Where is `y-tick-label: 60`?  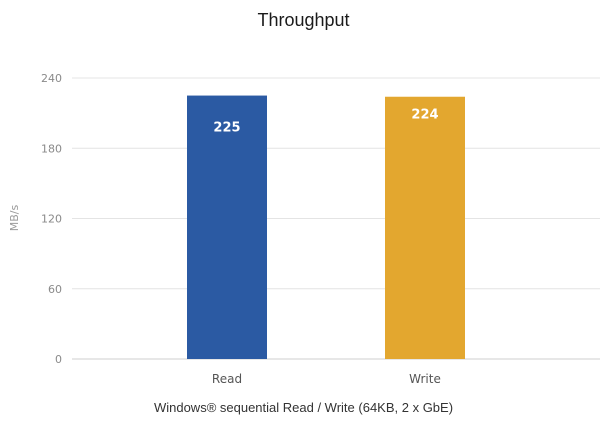 y-tick-label: 60 is located at coordinates (55, 289).